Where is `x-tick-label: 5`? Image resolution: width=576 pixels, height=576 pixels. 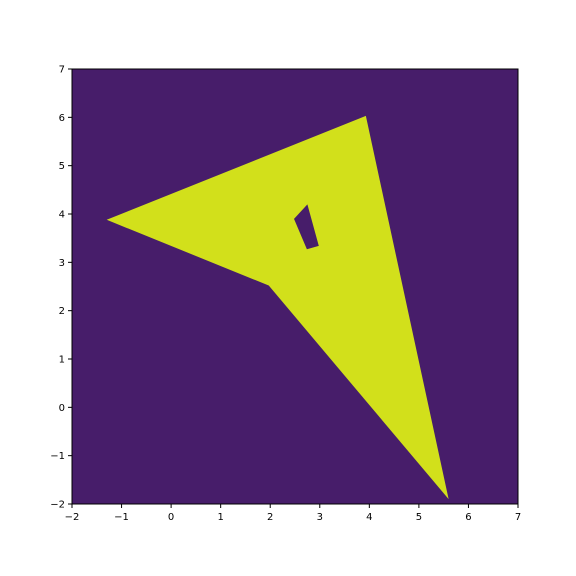
x-tick-label: 5 is located at coordinates (419, 517).